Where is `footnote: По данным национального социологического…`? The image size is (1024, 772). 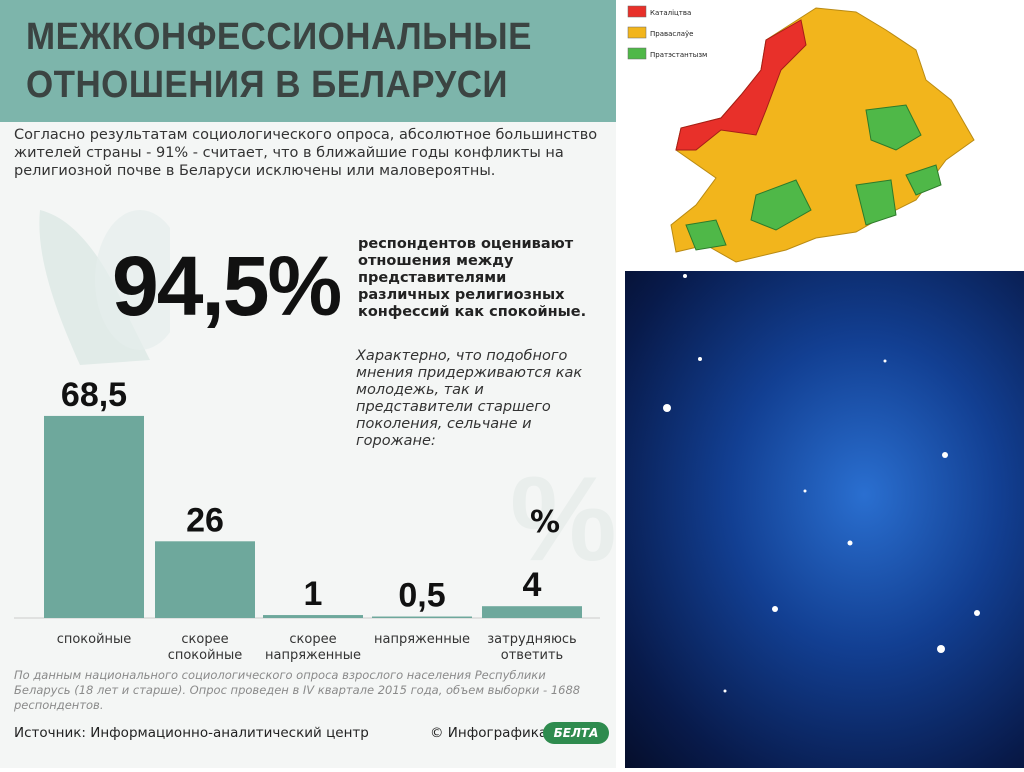
footnote: По данным национального социологического… is located at coordinates (297, 690).